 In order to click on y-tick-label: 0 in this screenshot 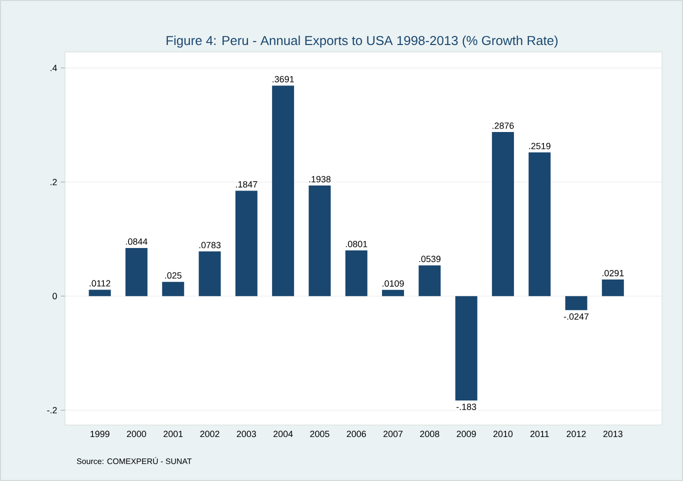, I will do `click(54, 296)`.